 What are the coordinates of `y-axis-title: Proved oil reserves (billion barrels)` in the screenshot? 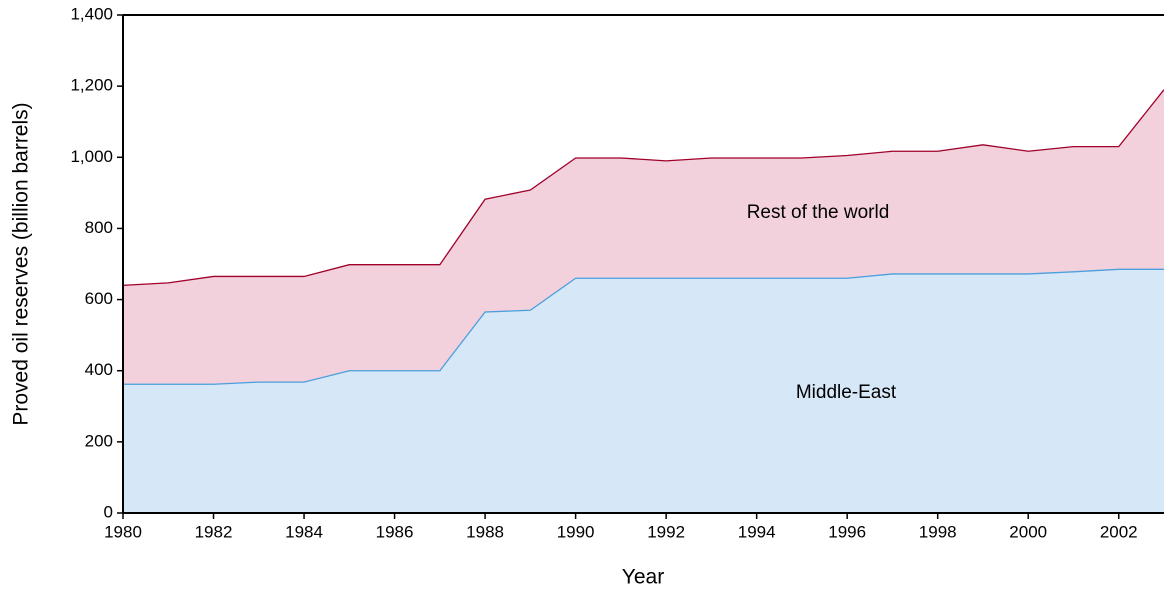 It's located at (21, 263).